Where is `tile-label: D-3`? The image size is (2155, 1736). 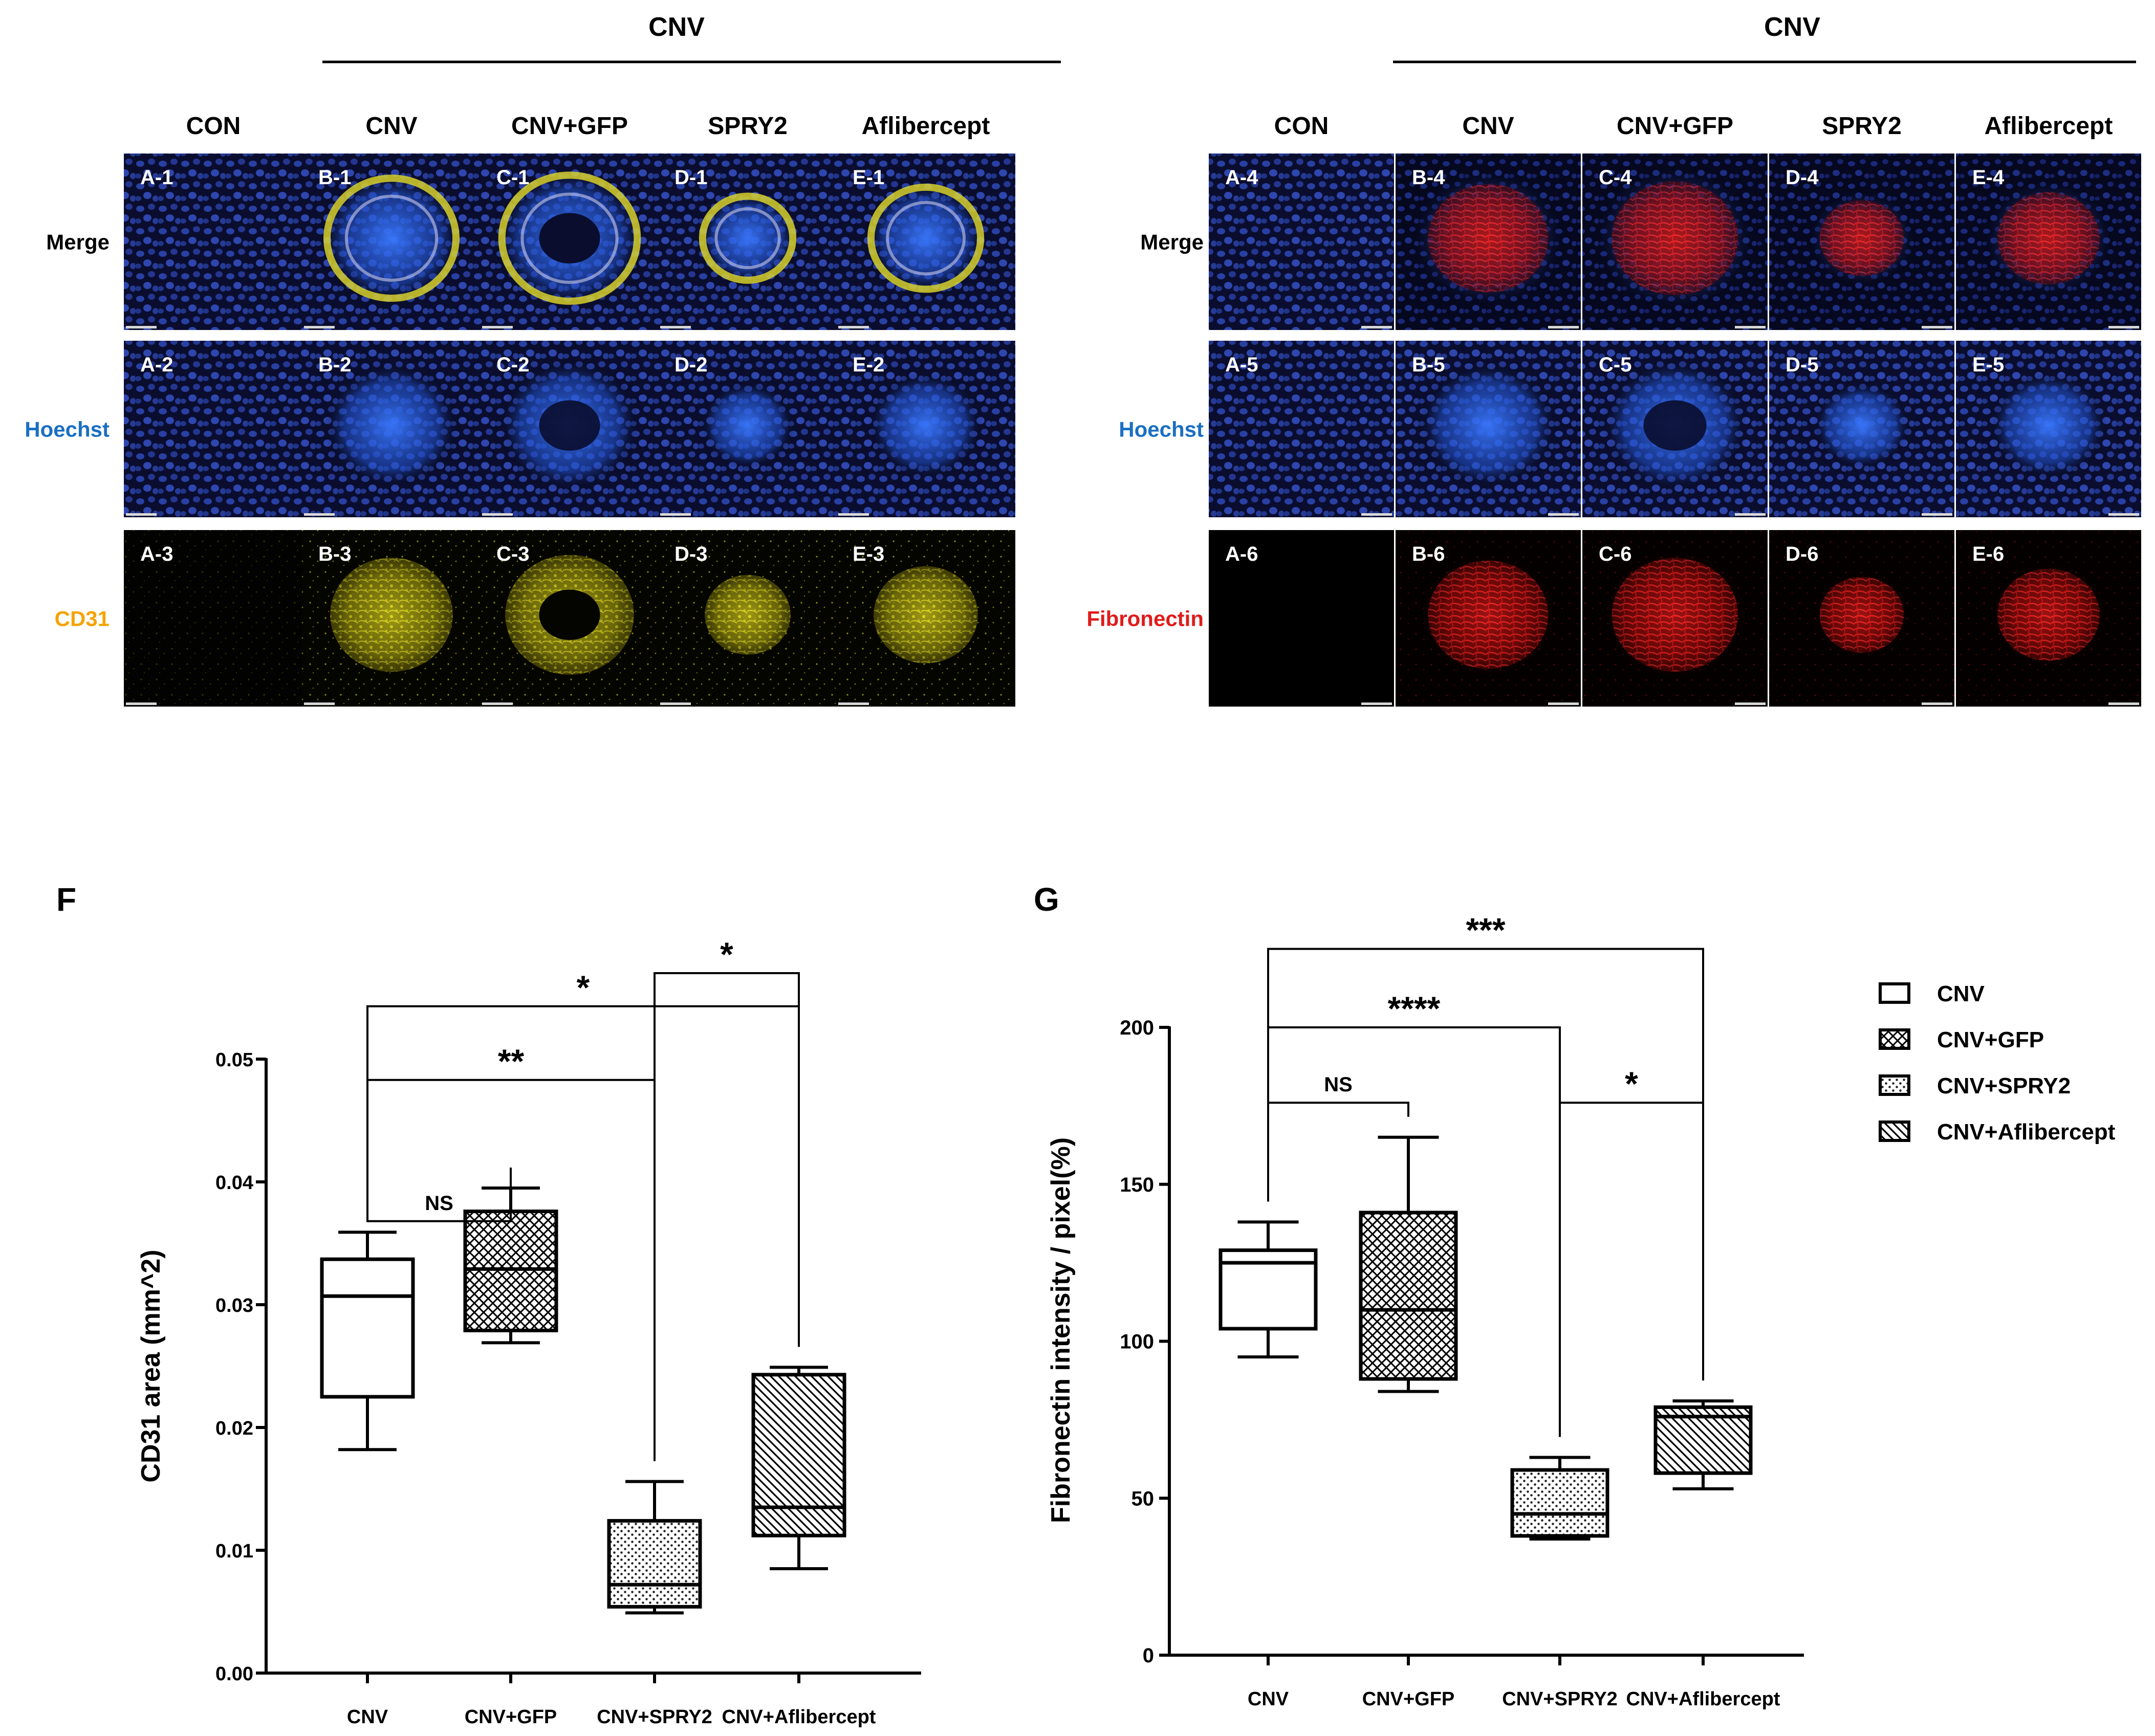
tile-label: D-3 is located at coordinates (690, 554).